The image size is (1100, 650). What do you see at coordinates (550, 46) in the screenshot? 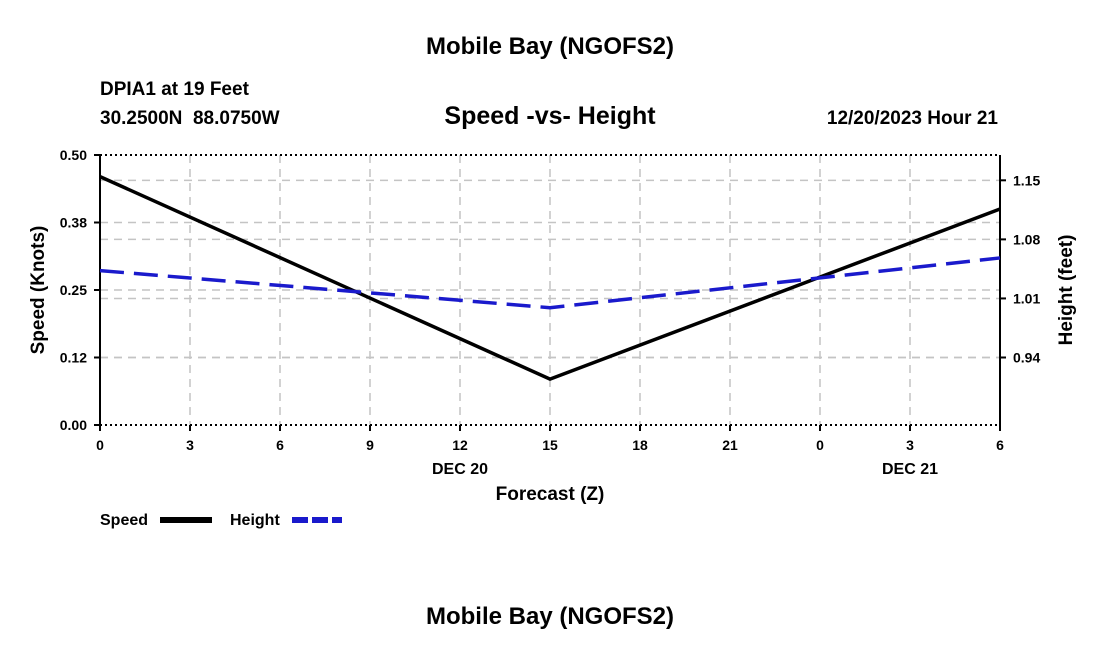
I see `page-title: Mobile Bay (NGOFS2)` at bounding box center [550, 46].